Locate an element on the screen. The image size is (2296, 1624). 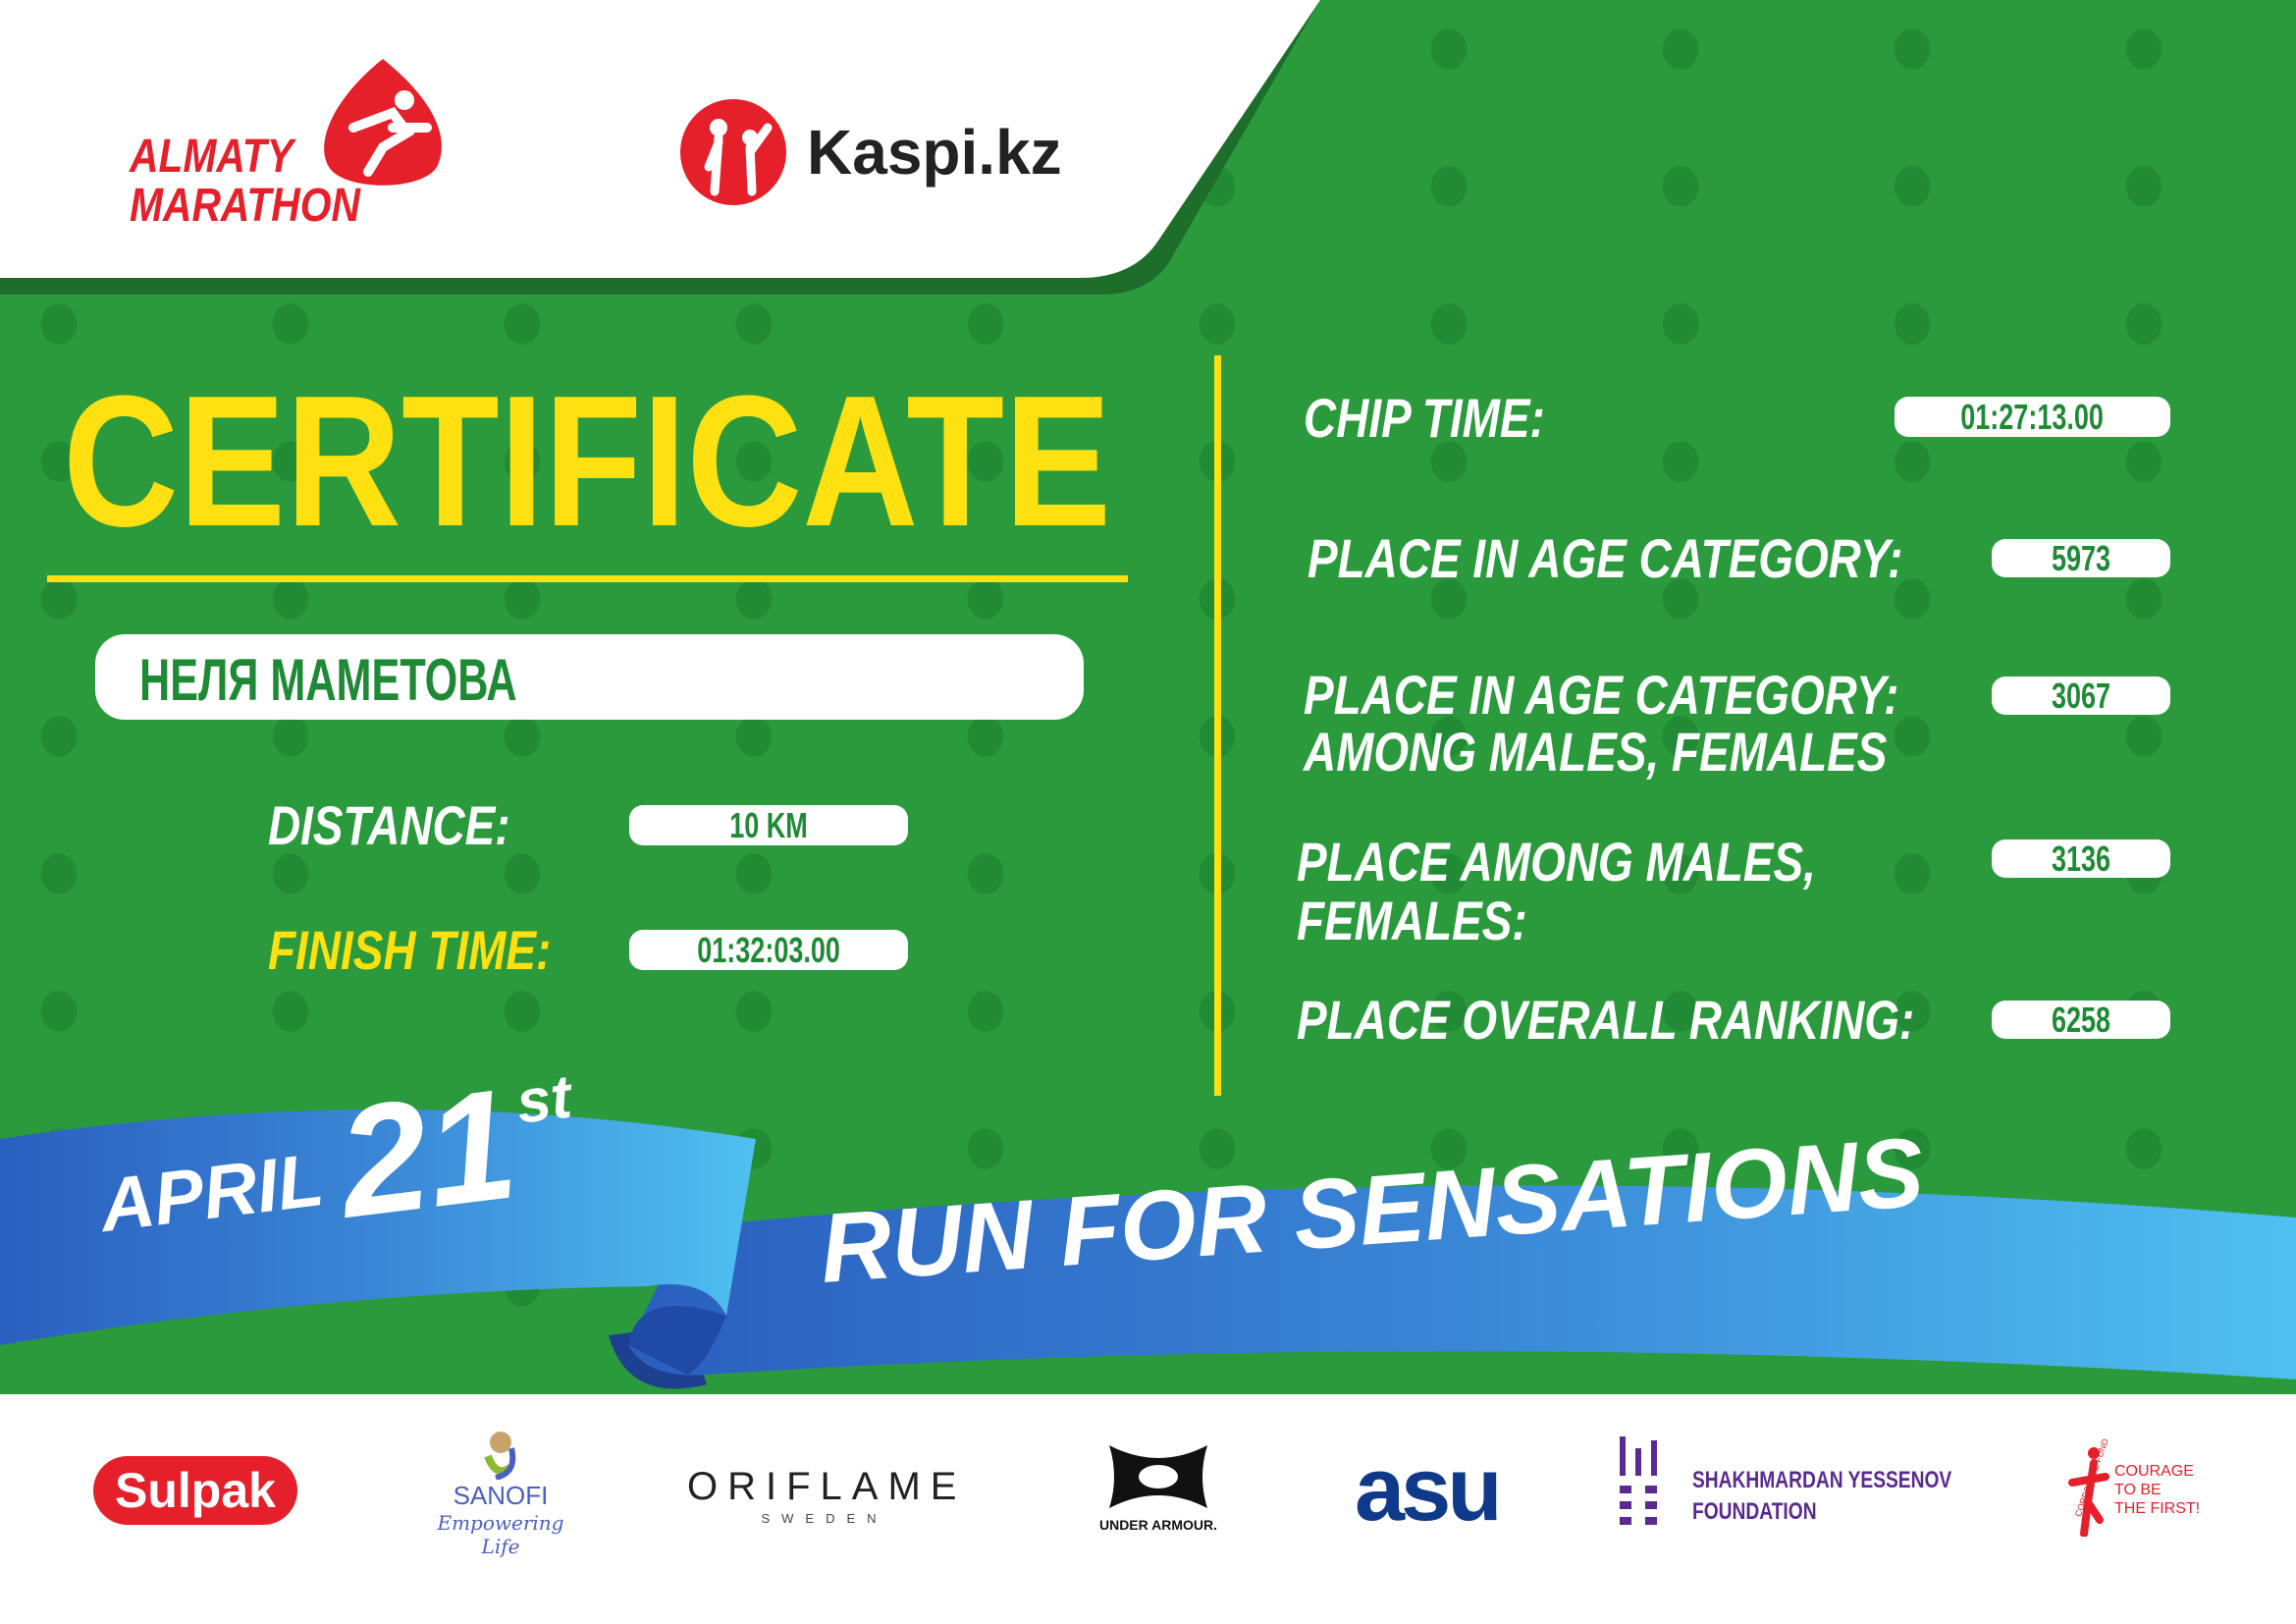
distance-label: DISTANCE: is located at coordinates (389, 825).